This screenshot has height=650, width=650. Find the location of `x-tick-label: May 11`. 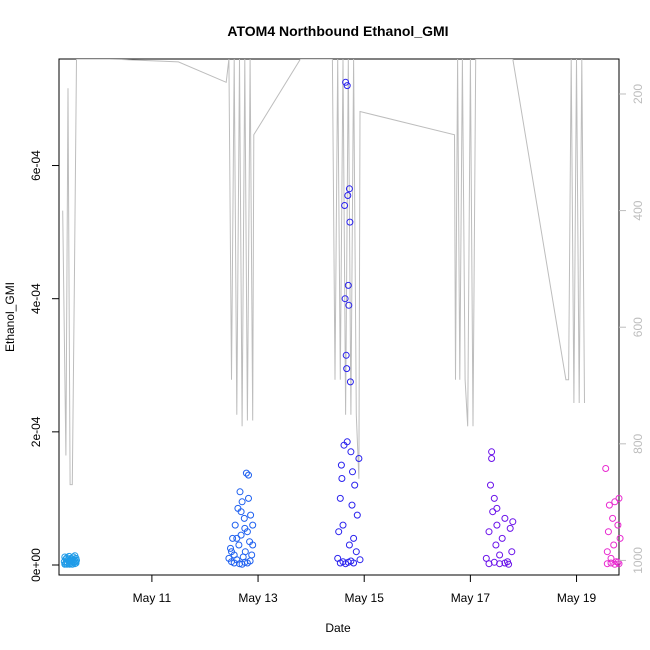

x-tick-label: May 11 is located at coordinates (152, 598).